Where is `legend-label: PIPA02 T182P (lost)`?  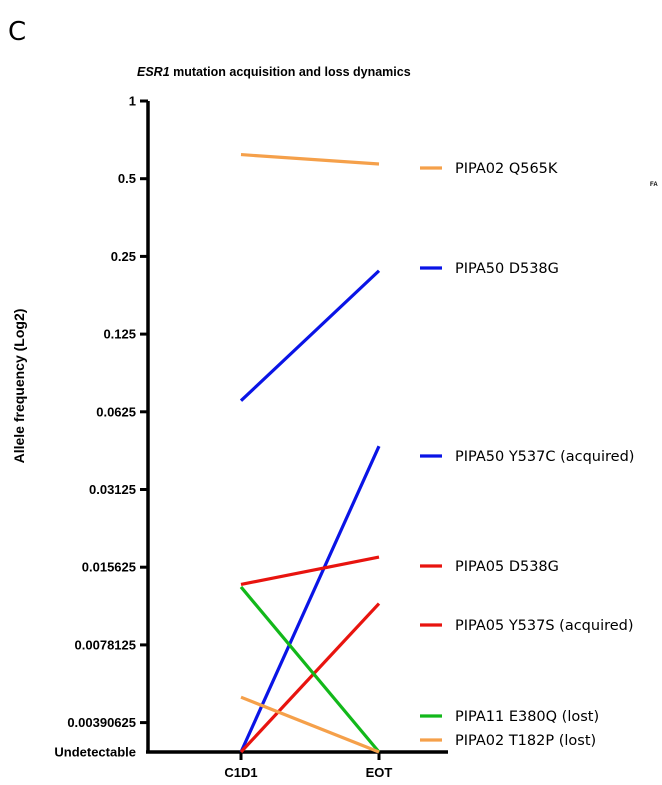 legend-label: PIPA02 T182P (lost) is located at coordinates (525, 741).